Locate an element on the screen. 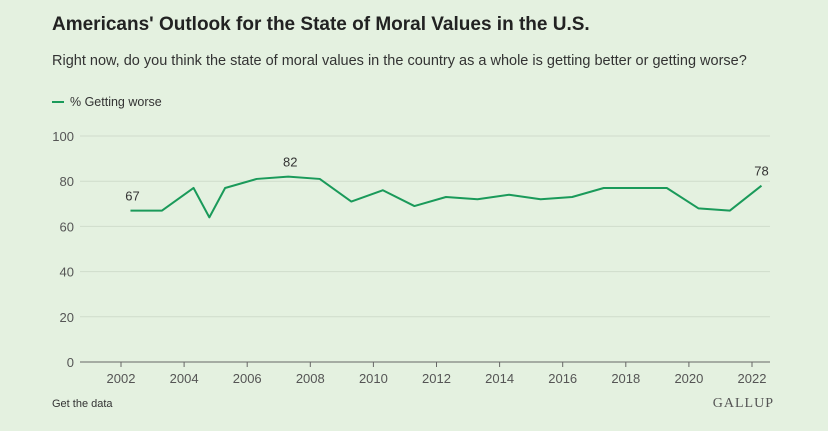 The width and height of the screenshot is (828, 431). y-tick-label: 0 is located at coordinates (70, 362).